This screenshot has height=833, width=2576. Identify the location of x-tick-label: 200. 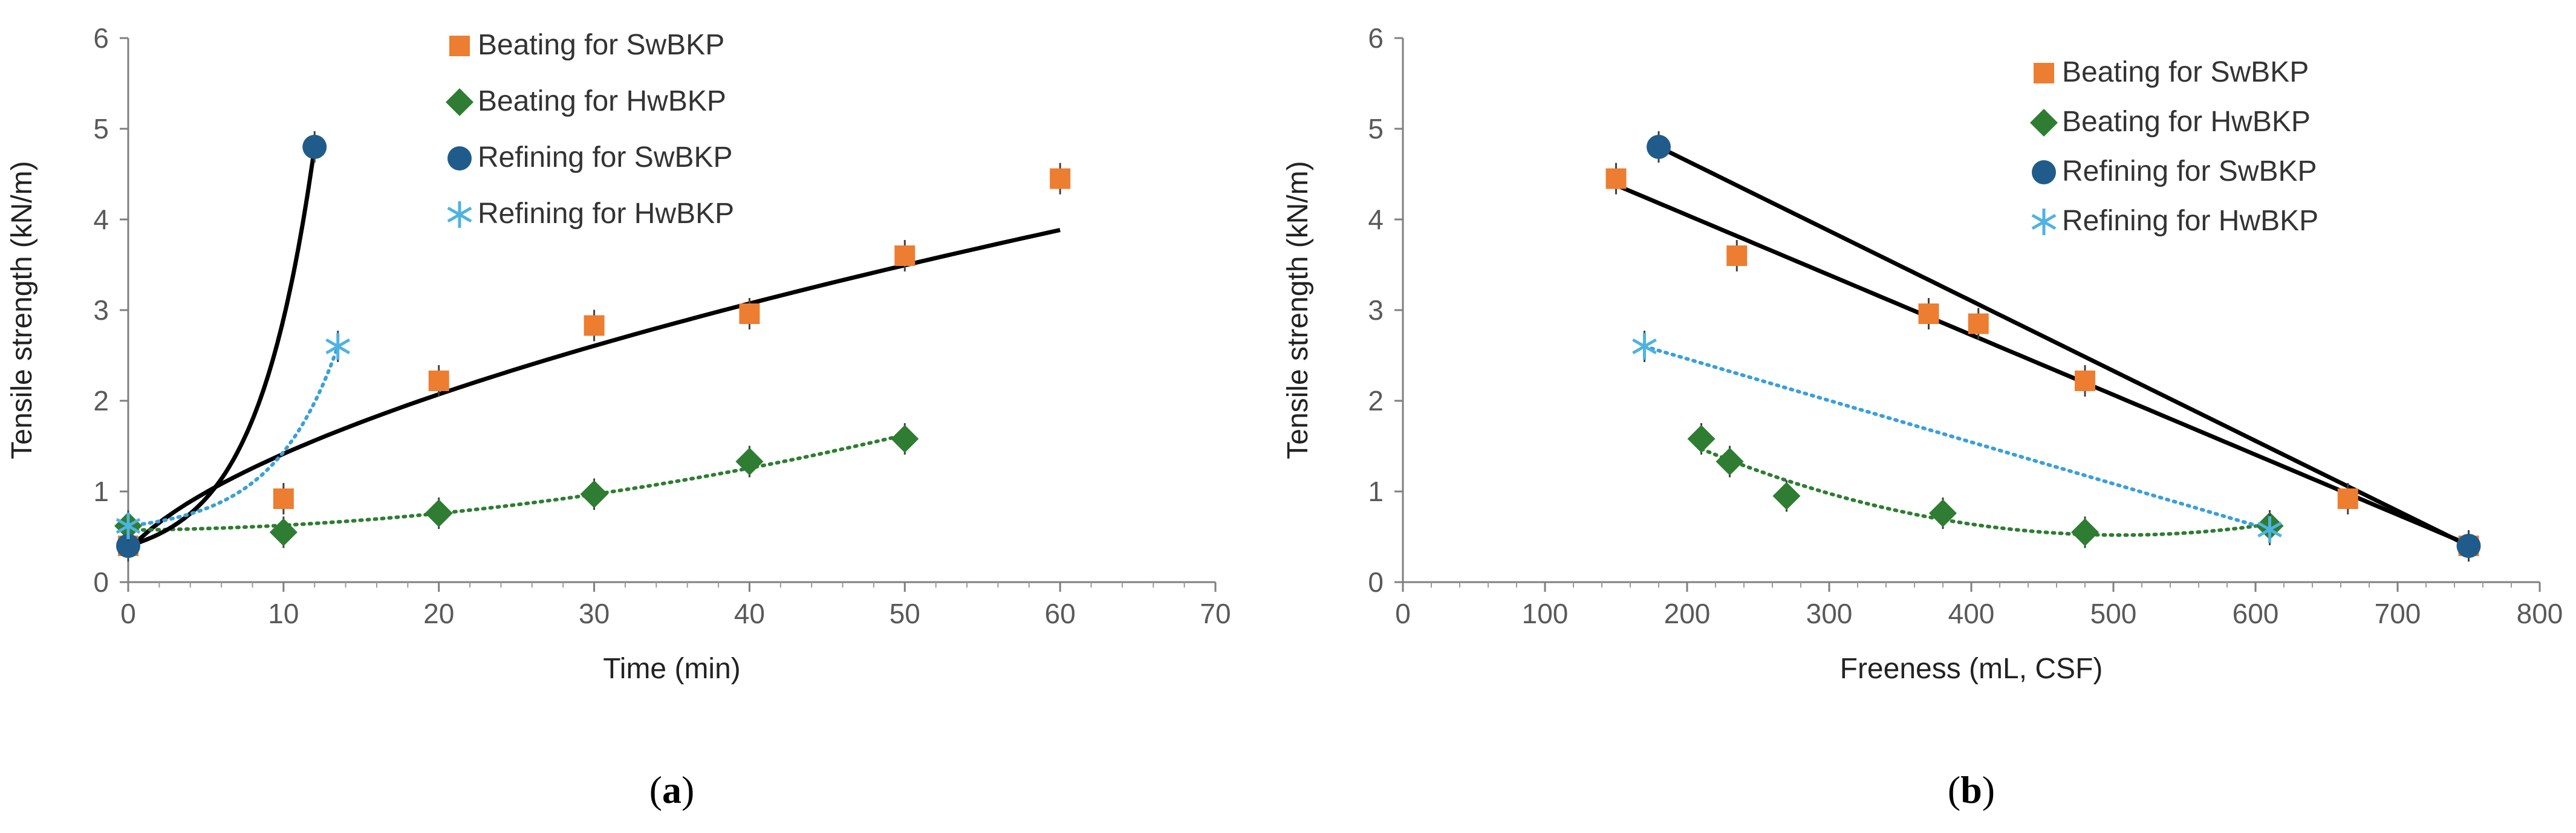
(1688, 613).